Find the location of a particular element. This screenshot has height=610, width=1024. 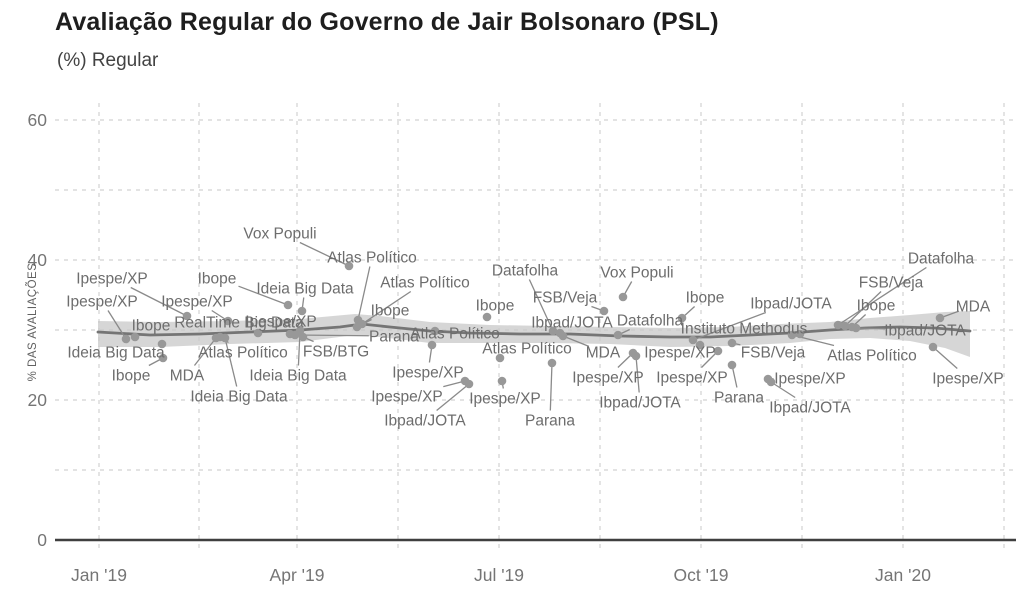

x-tick-label: Apr '19 is located at coordinates (297, 575).